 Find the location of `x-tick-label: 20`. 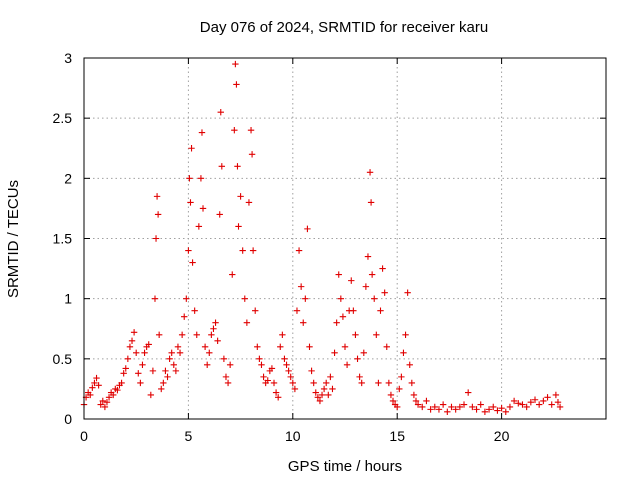

x-tick-label: 20 is located at coordinates (502, 436).